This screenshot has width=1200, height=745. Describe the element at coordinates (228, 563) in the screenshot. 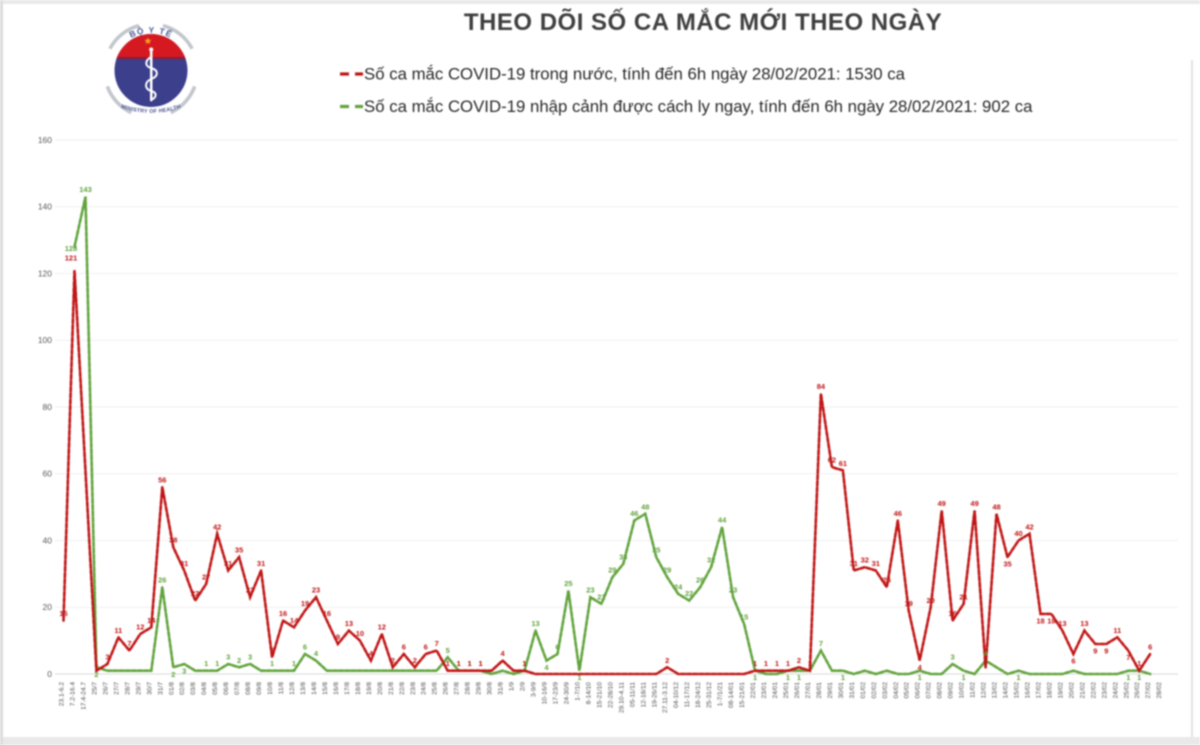

I see `svg-text: 31` at that location.